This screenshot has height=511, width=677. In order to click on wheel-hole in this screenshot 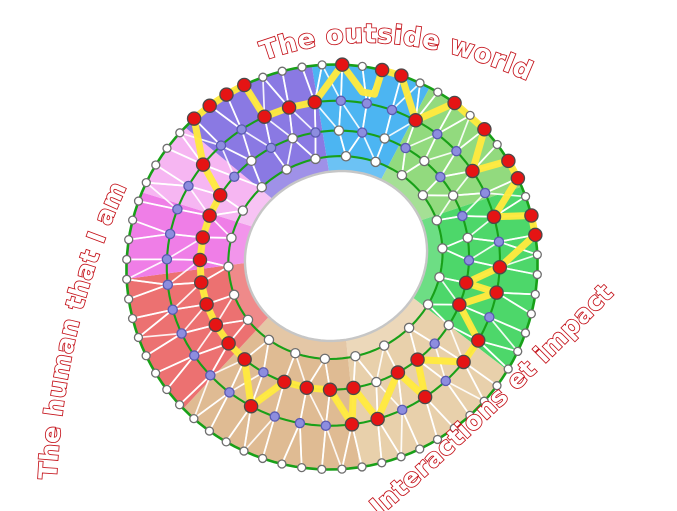, I will do `click(336, 256)`.